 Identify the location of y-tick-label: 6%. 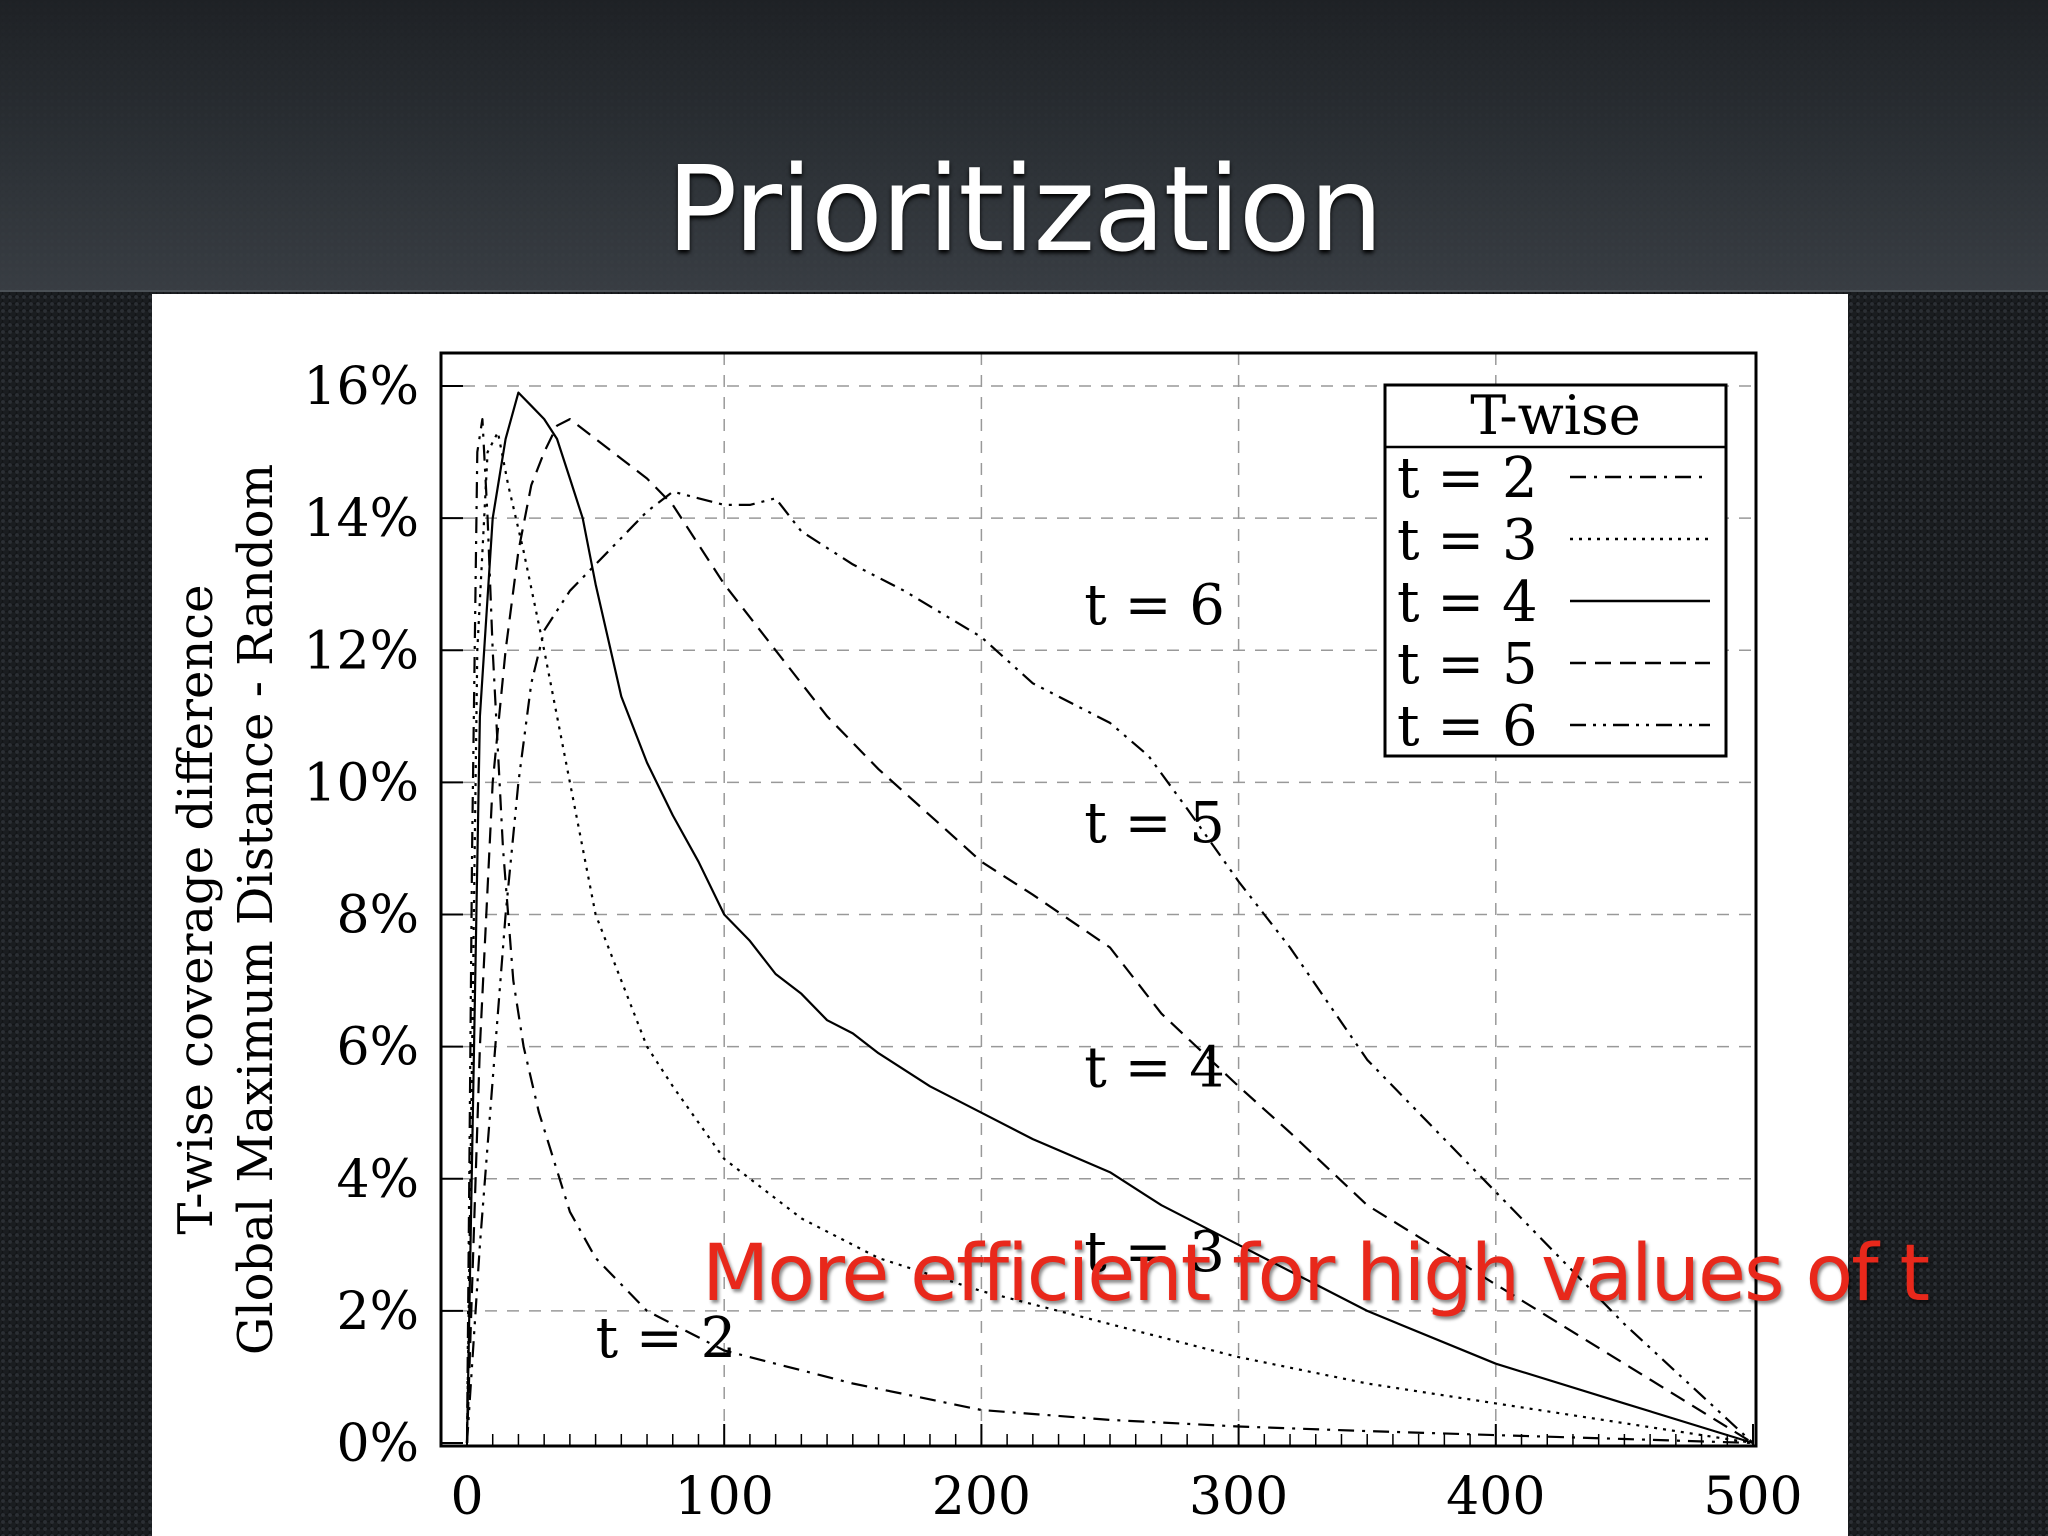
(378, 1048).